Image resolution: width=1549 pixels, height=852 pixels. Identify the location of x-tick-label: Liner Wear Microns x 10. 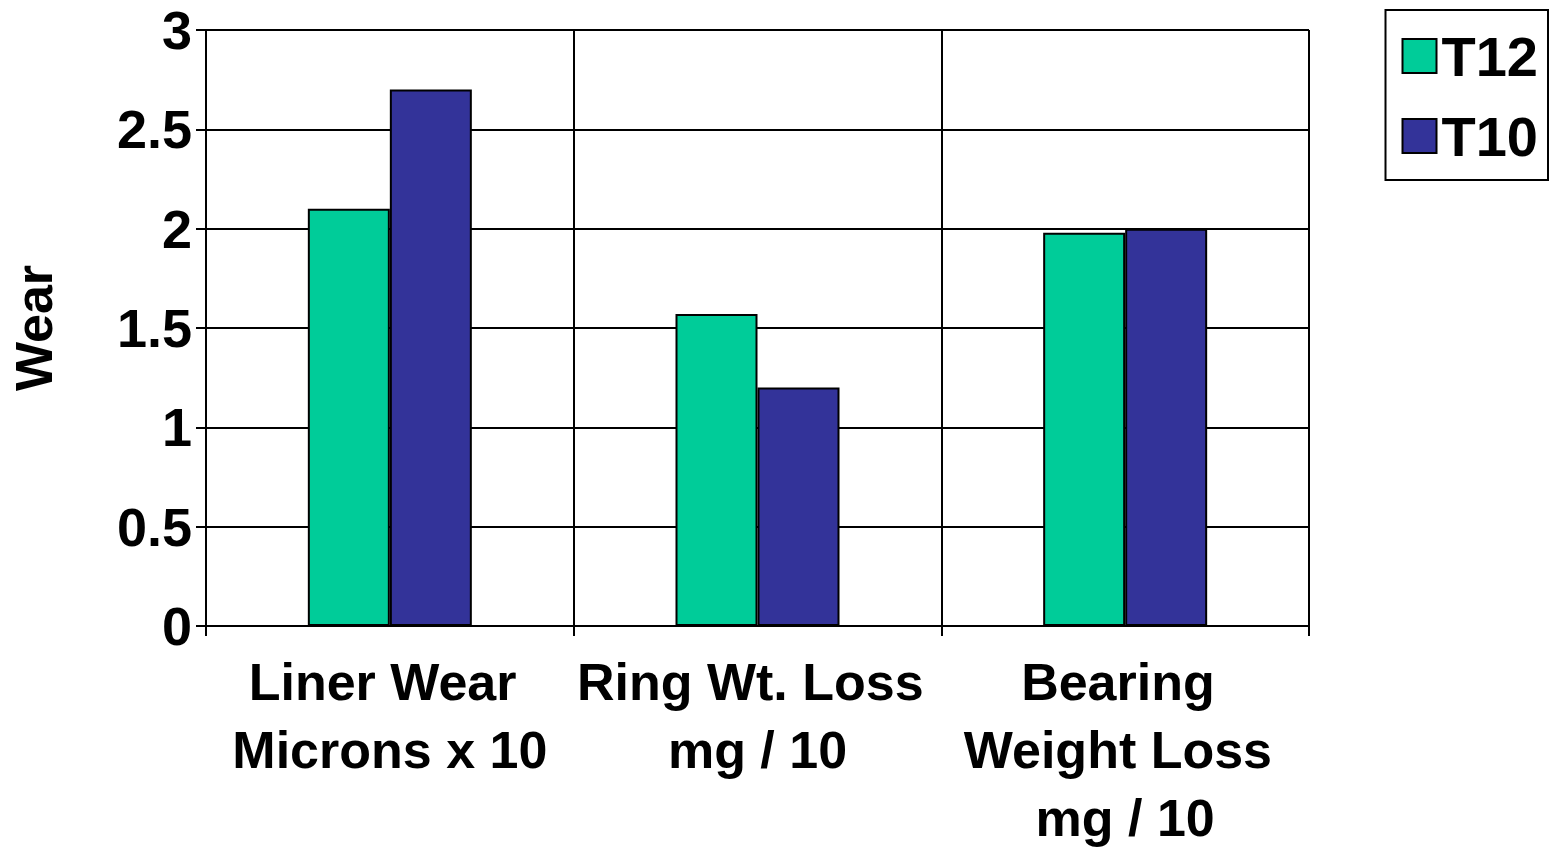
(390, 716).